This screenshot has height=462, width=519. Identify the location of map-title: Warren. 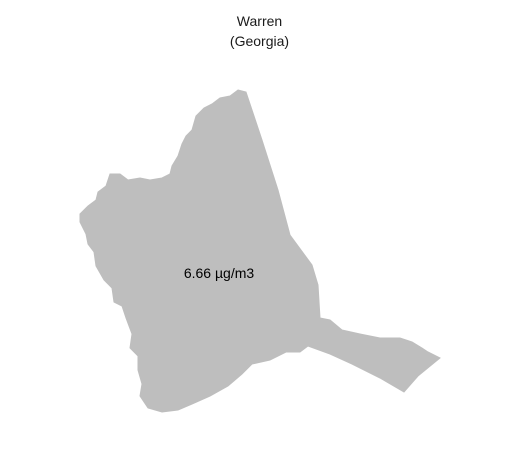
(259, 21).